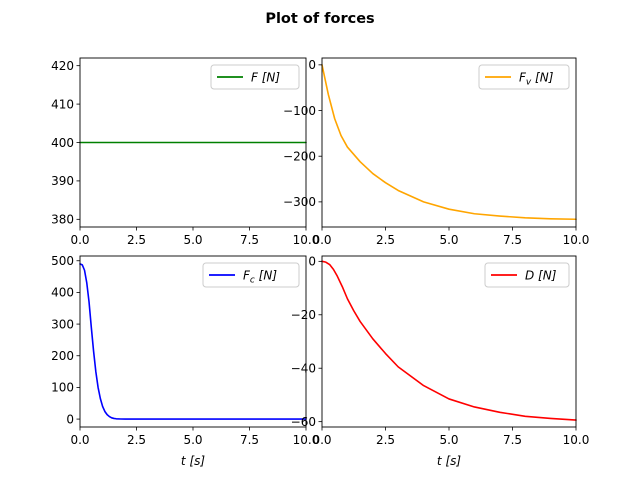 The width and height of the screenshot is (640, 480). I want to click on legend-label: Fc [N], so click(260, 276).